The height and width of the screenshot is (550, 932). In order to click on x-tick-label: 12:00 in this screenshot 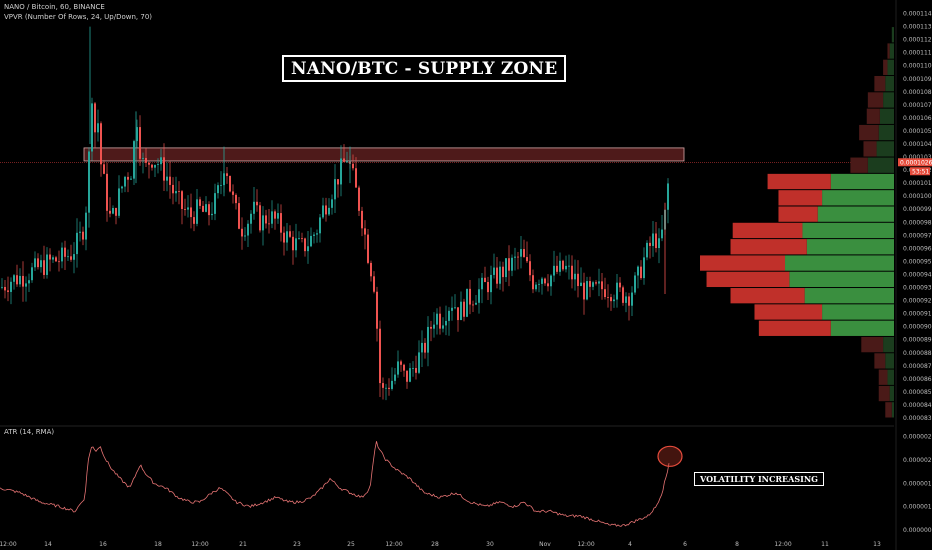, I will do `click(782, 544)`.